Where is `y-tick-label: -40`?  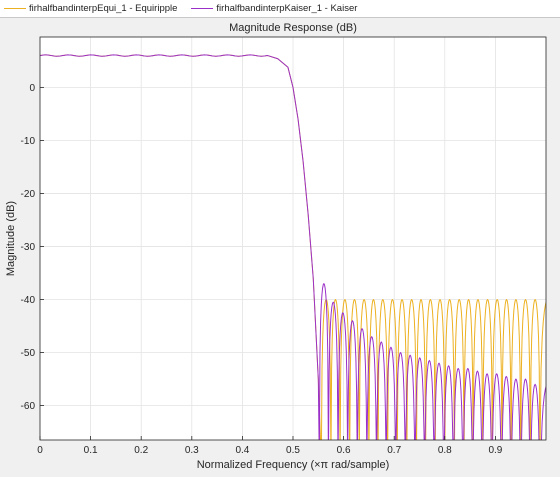
y-tick-label: -40 is located at coordinates (28, 300).